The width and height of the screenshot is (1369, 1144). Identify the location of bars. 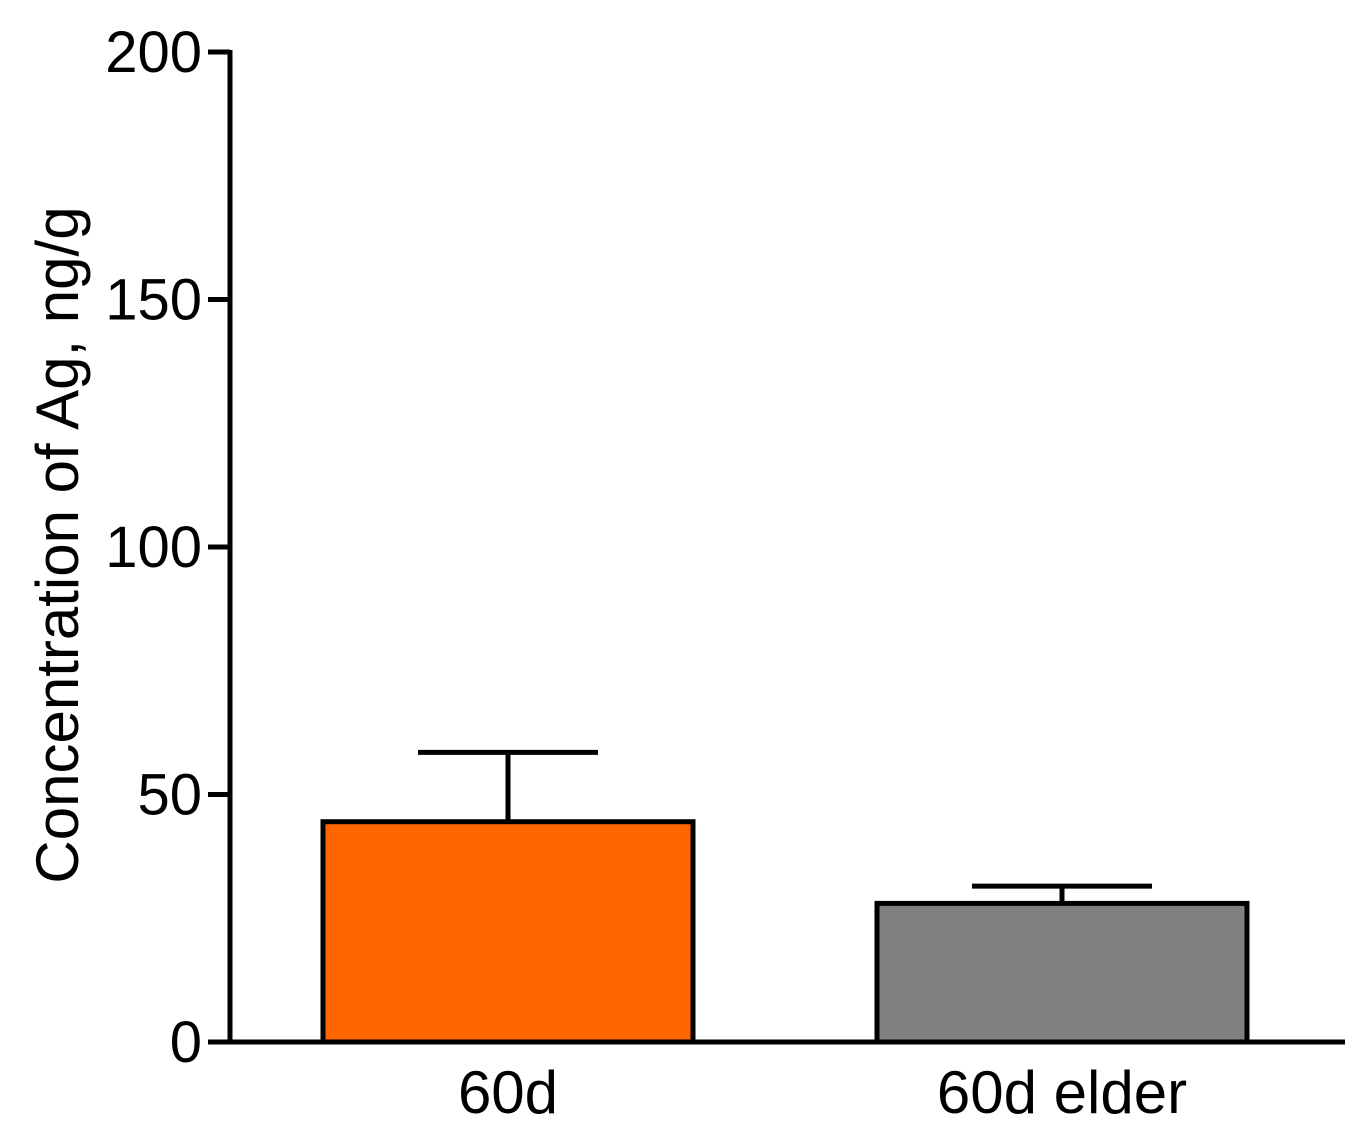
(785, 932).